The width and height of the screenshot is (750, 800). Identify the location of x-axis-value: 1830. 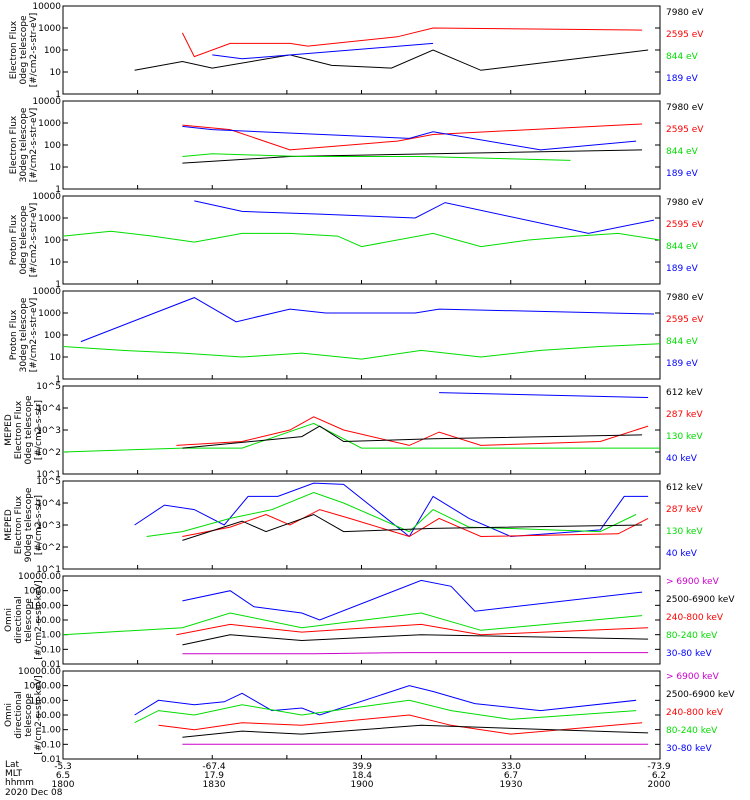
(214, 785).